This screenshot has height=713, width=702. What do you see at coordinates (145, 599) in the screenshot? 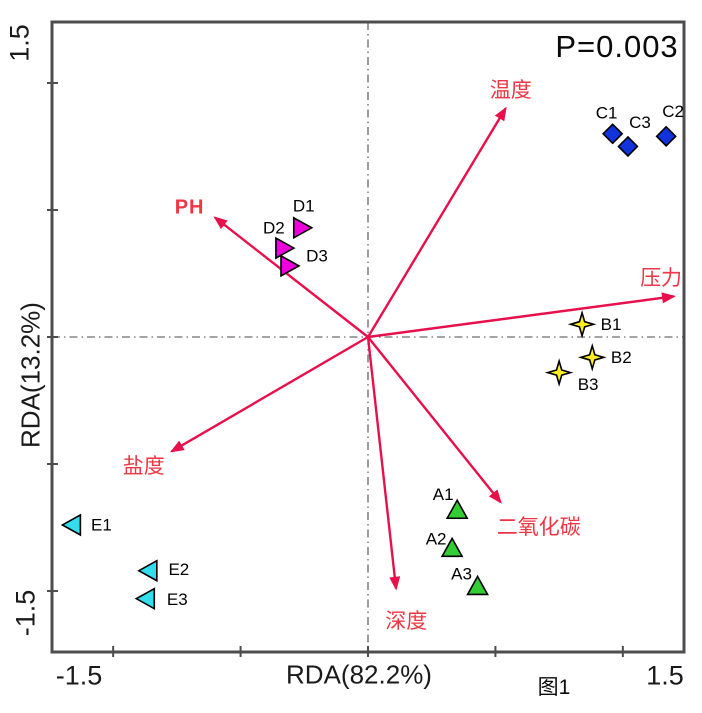
I see `sample-point-E3` at bounding box center [145, 599].